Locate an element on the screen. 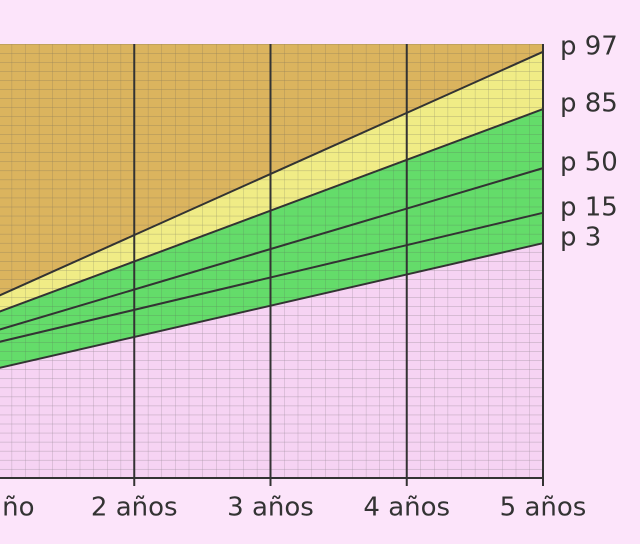 The height and width of the screenshot is (544, 640). x-tick-label: 2 años is located at coordinates (134, 508).